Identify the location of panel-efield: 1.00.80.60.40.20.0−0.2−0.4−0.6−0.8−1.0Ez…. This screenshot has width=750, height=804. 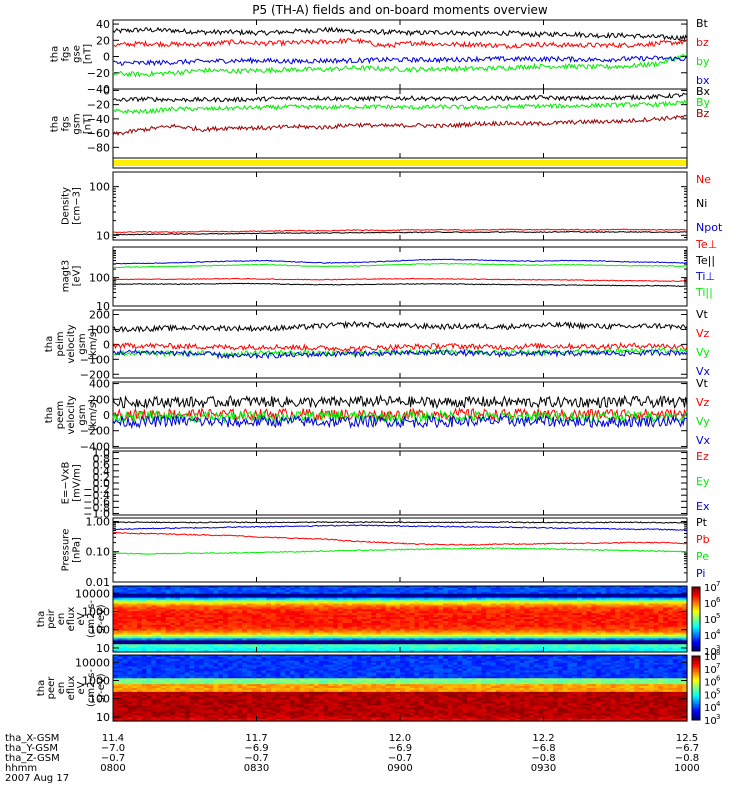
(385, 484).